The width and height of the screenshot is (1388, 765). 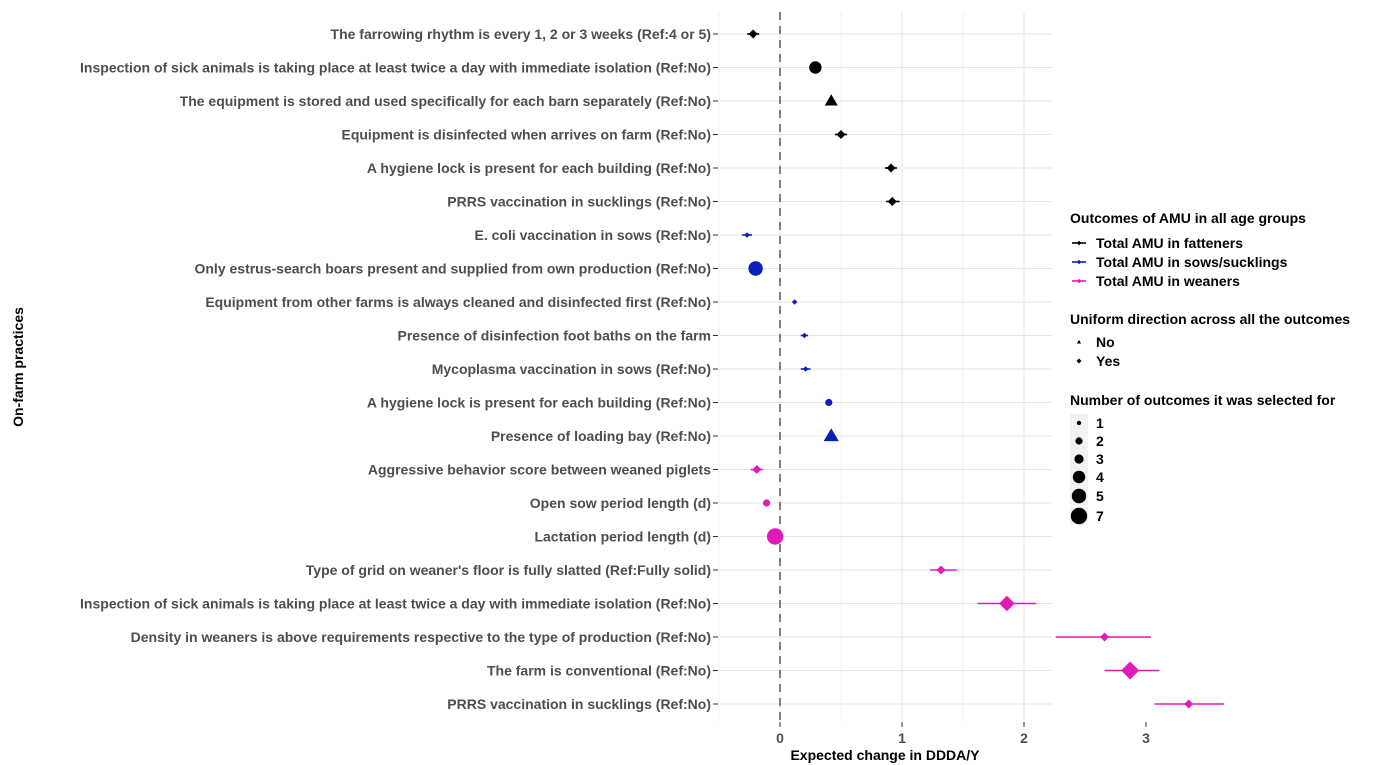 What do you see at coordinates (1188, 218) in the screenshot?
I see `legend-color-title: Outcomes of AMU in all age groups` at bounding box center [1188, 218].